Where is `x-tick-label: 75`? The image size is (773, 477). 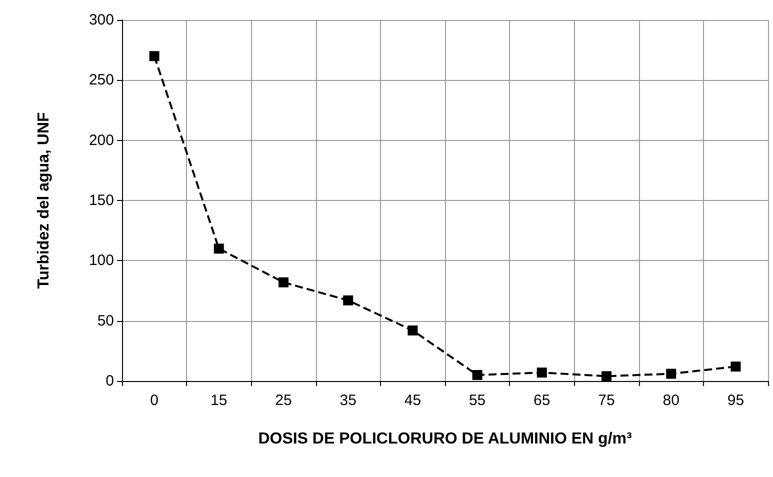 x-tick-label: 75 is located at coordinates (606, 400).